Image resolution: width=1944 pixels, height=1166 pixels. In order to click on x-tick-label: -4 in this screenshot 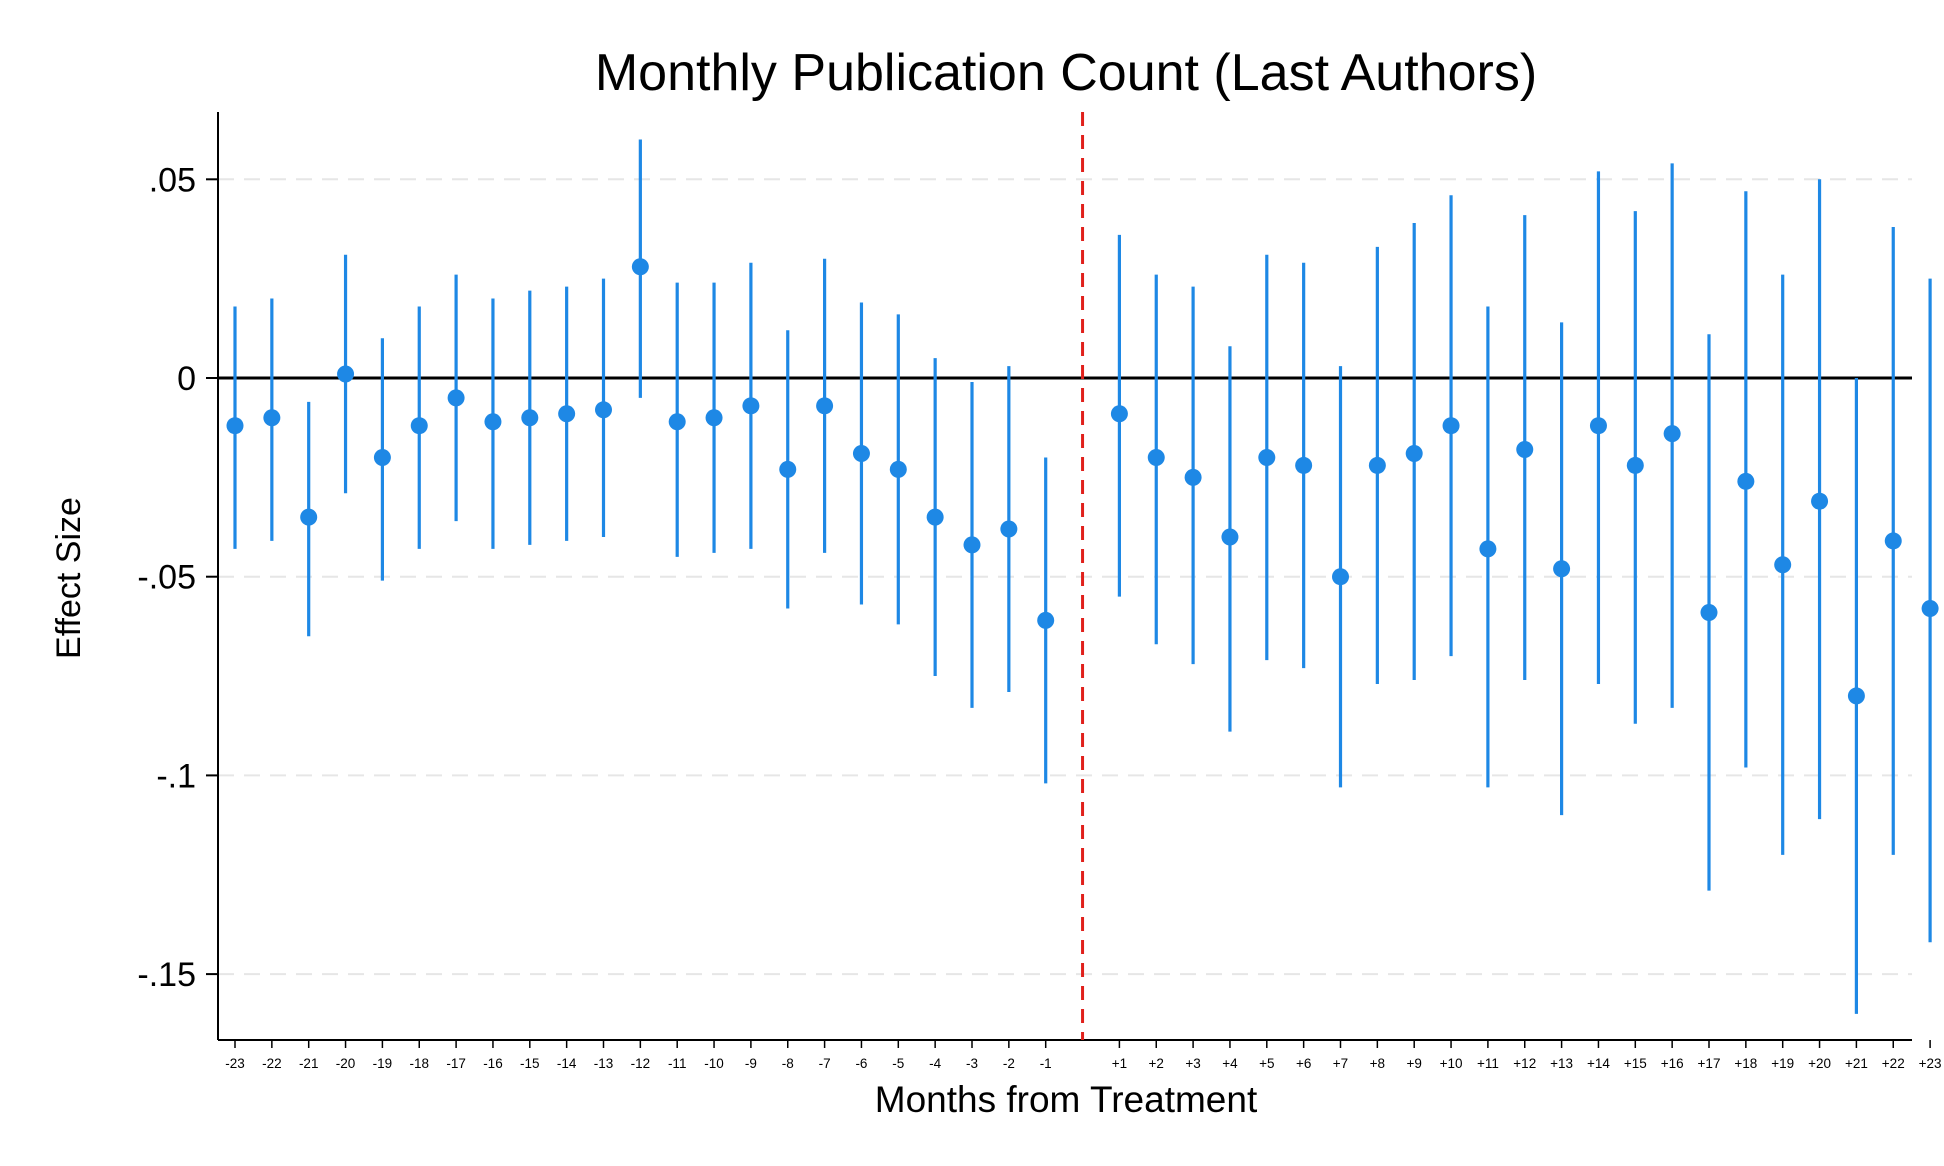, I will do `click(935, 1063)`.